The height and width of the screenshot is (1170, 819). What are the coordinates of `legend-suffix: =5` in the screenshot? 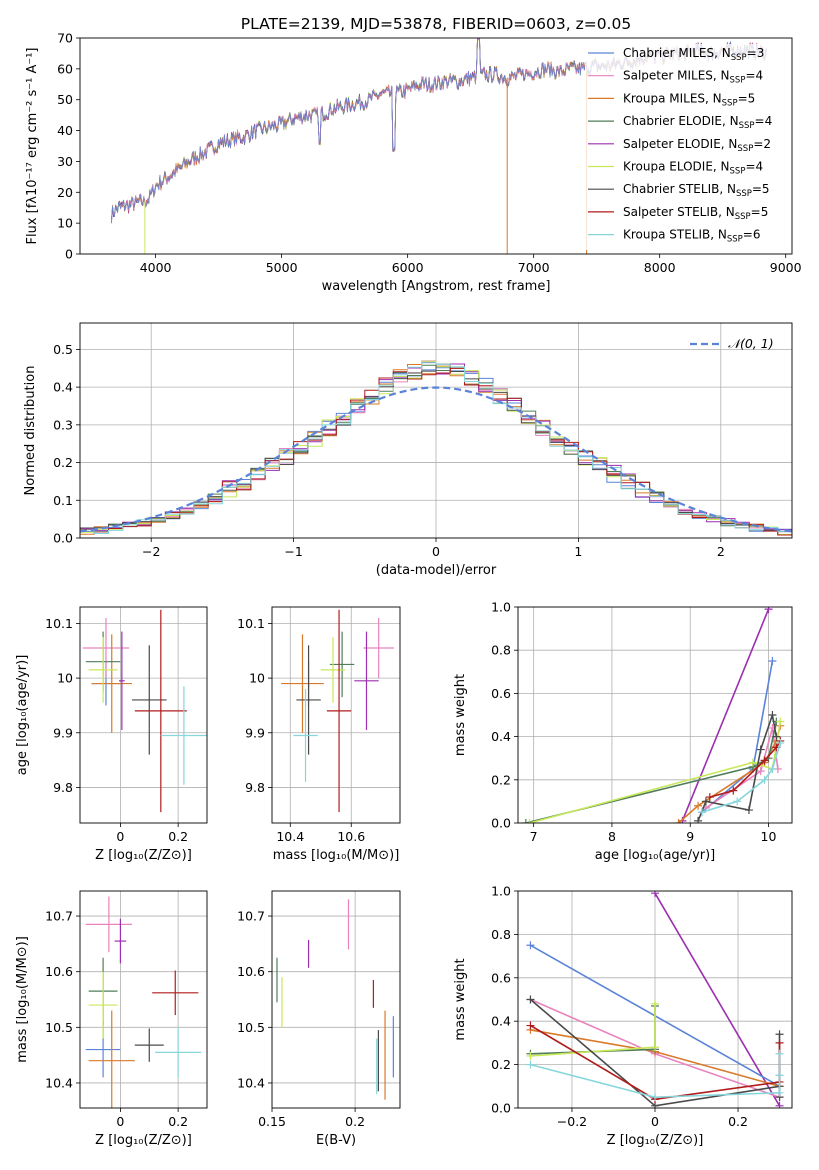 It's located at (761, 189).